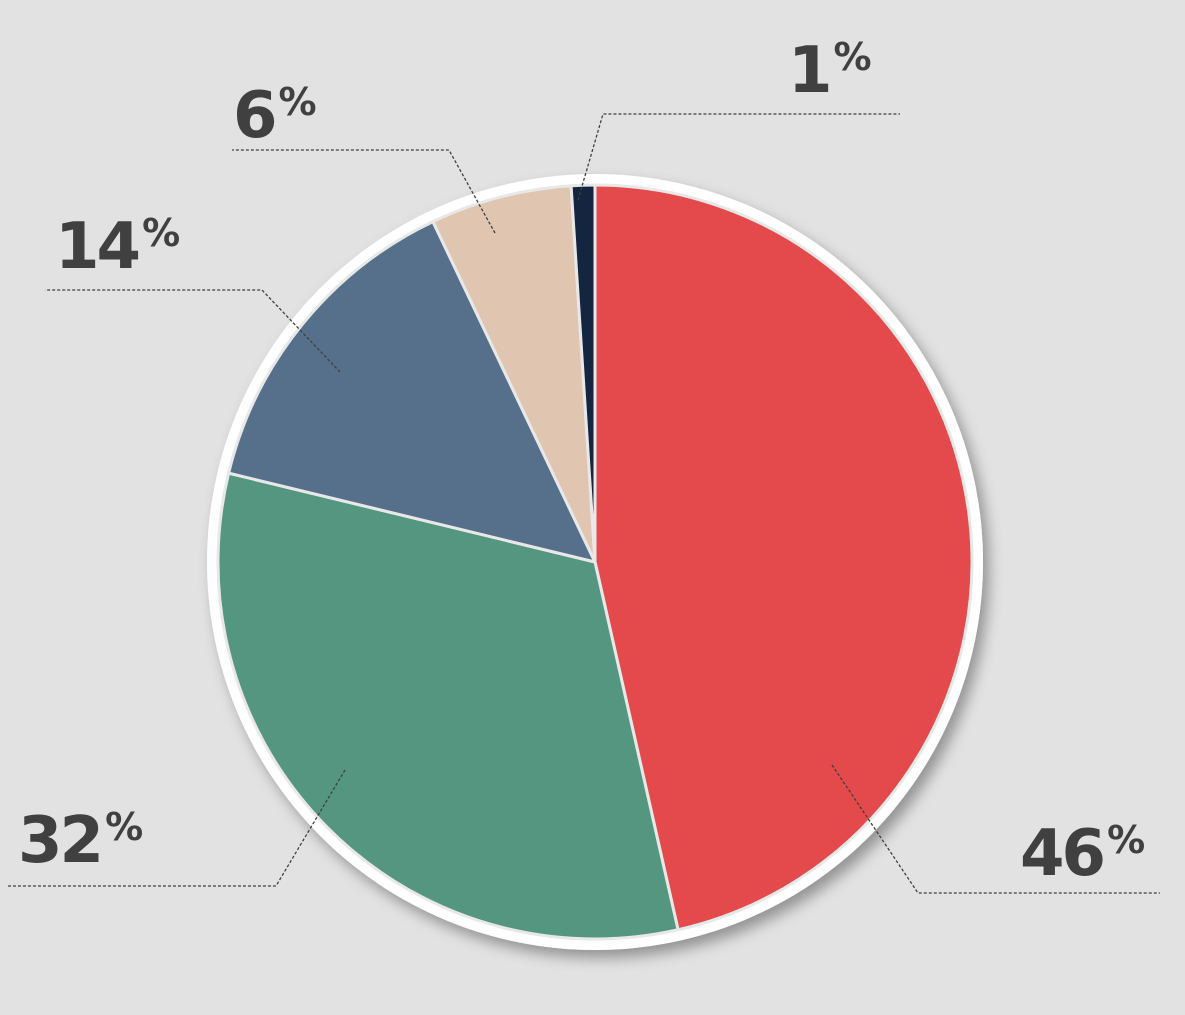 This screenshot has width=1185, height=1015. I want to click on value-label: 1%, so click(829, 71).